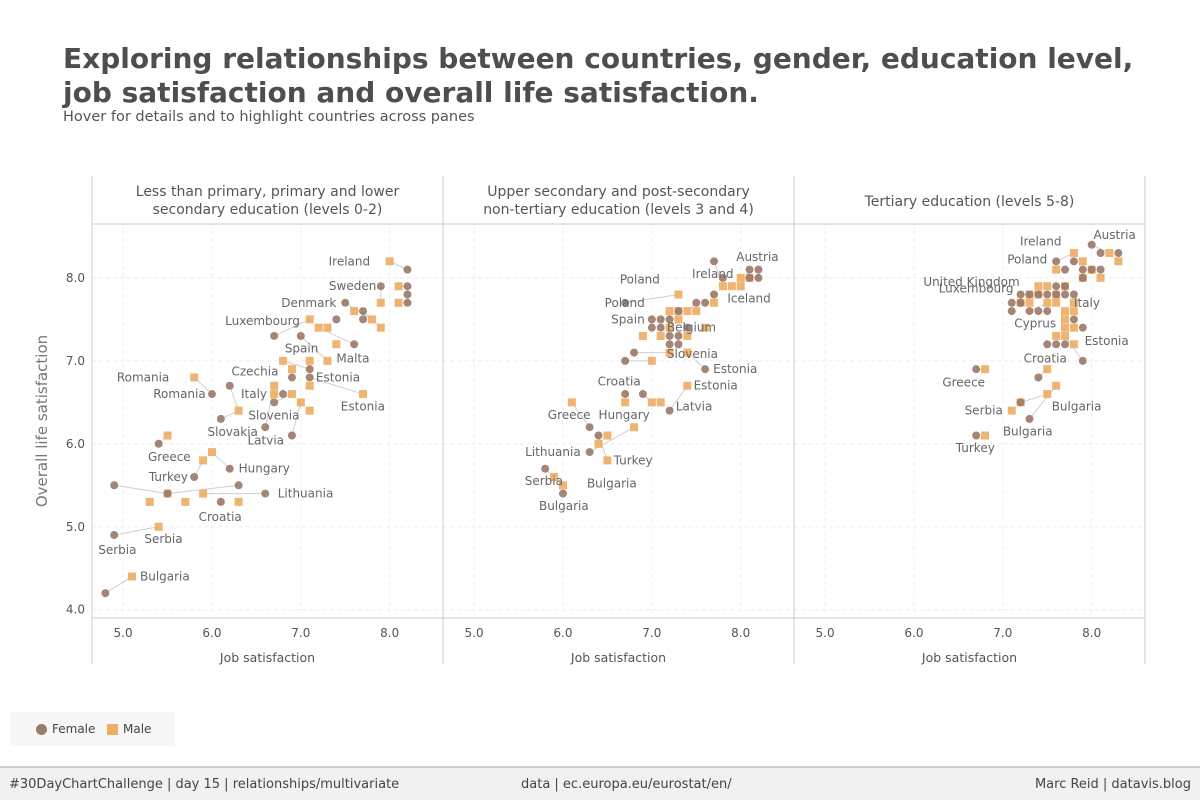 The width and height of the screenshot is (1200, 800). I want to click on legend: Female Male, so click(92, 729).